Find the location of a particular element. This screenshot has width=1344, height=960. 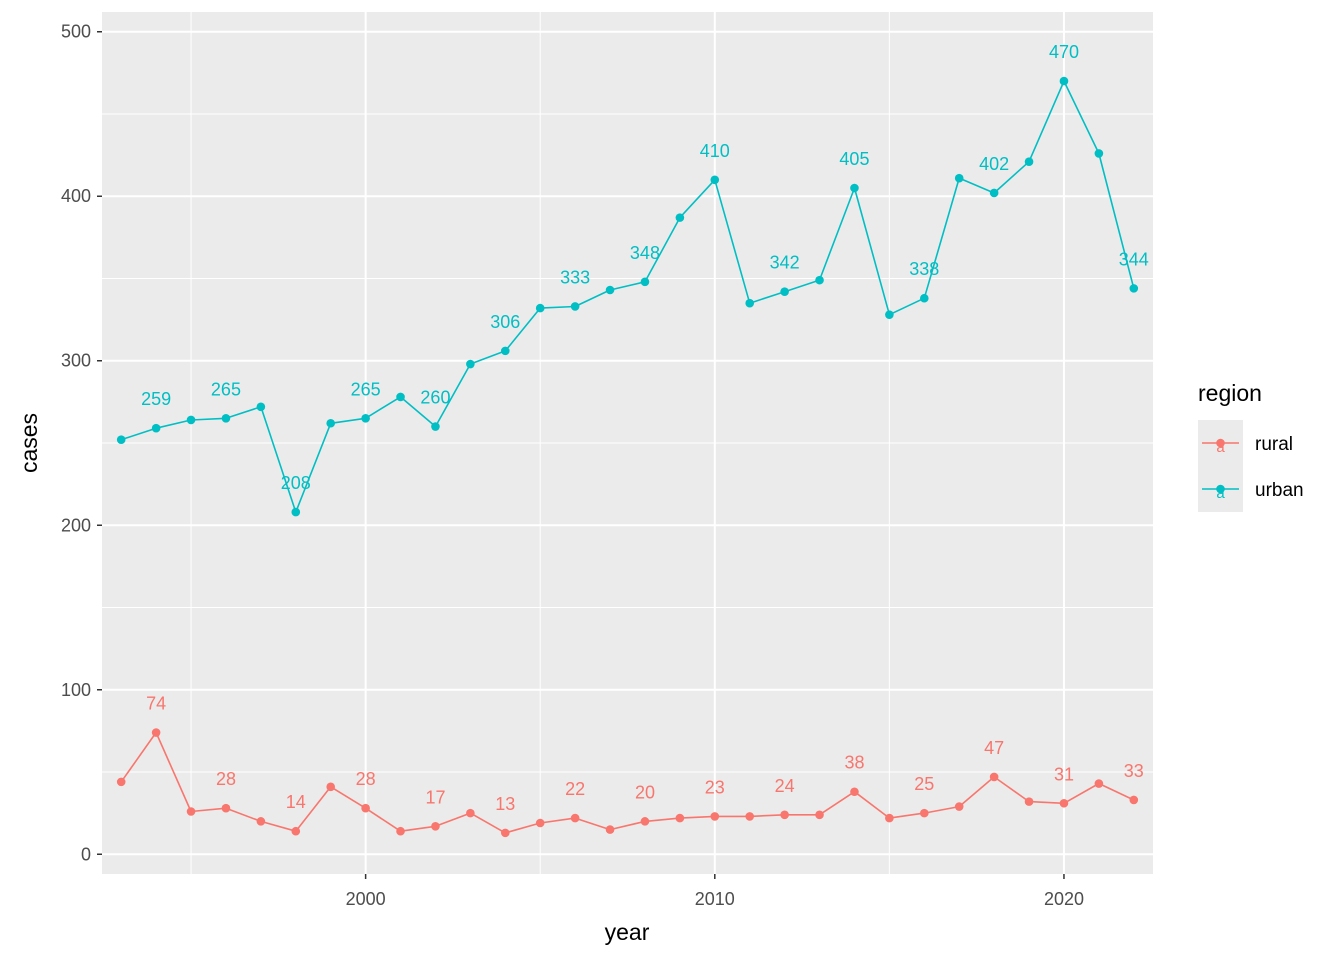

data-label-rural: 24 is located at coordinates (785, 786).